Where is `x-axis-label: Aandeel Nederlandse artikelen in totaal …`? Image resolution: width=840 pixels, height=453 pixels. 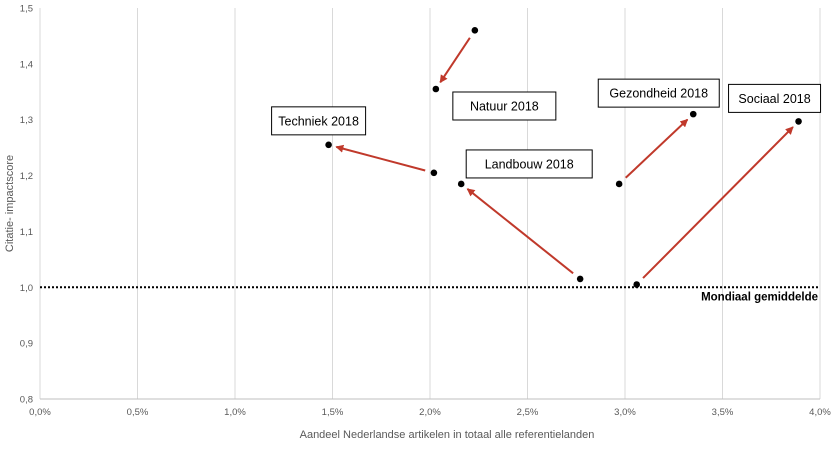 x-axis-label: Aandeel Nederlandse artikelen in totaal … is located at coordinates (447, 435).